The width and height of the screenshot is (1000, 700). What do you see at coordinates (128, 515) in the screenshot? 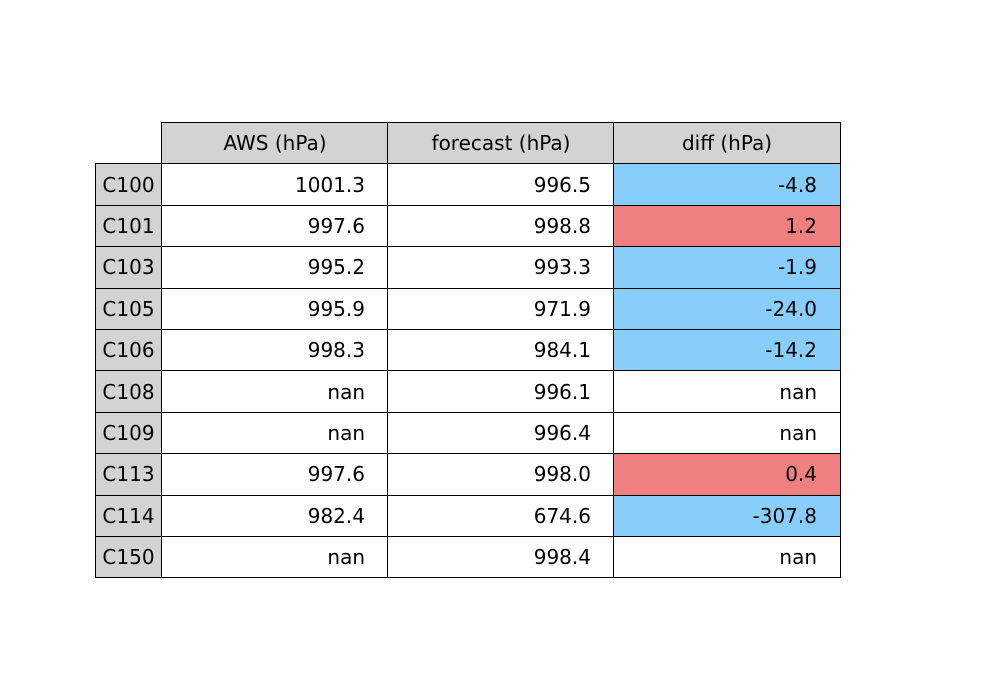
I see `row-label: C114` at bounding box center [128, 515].